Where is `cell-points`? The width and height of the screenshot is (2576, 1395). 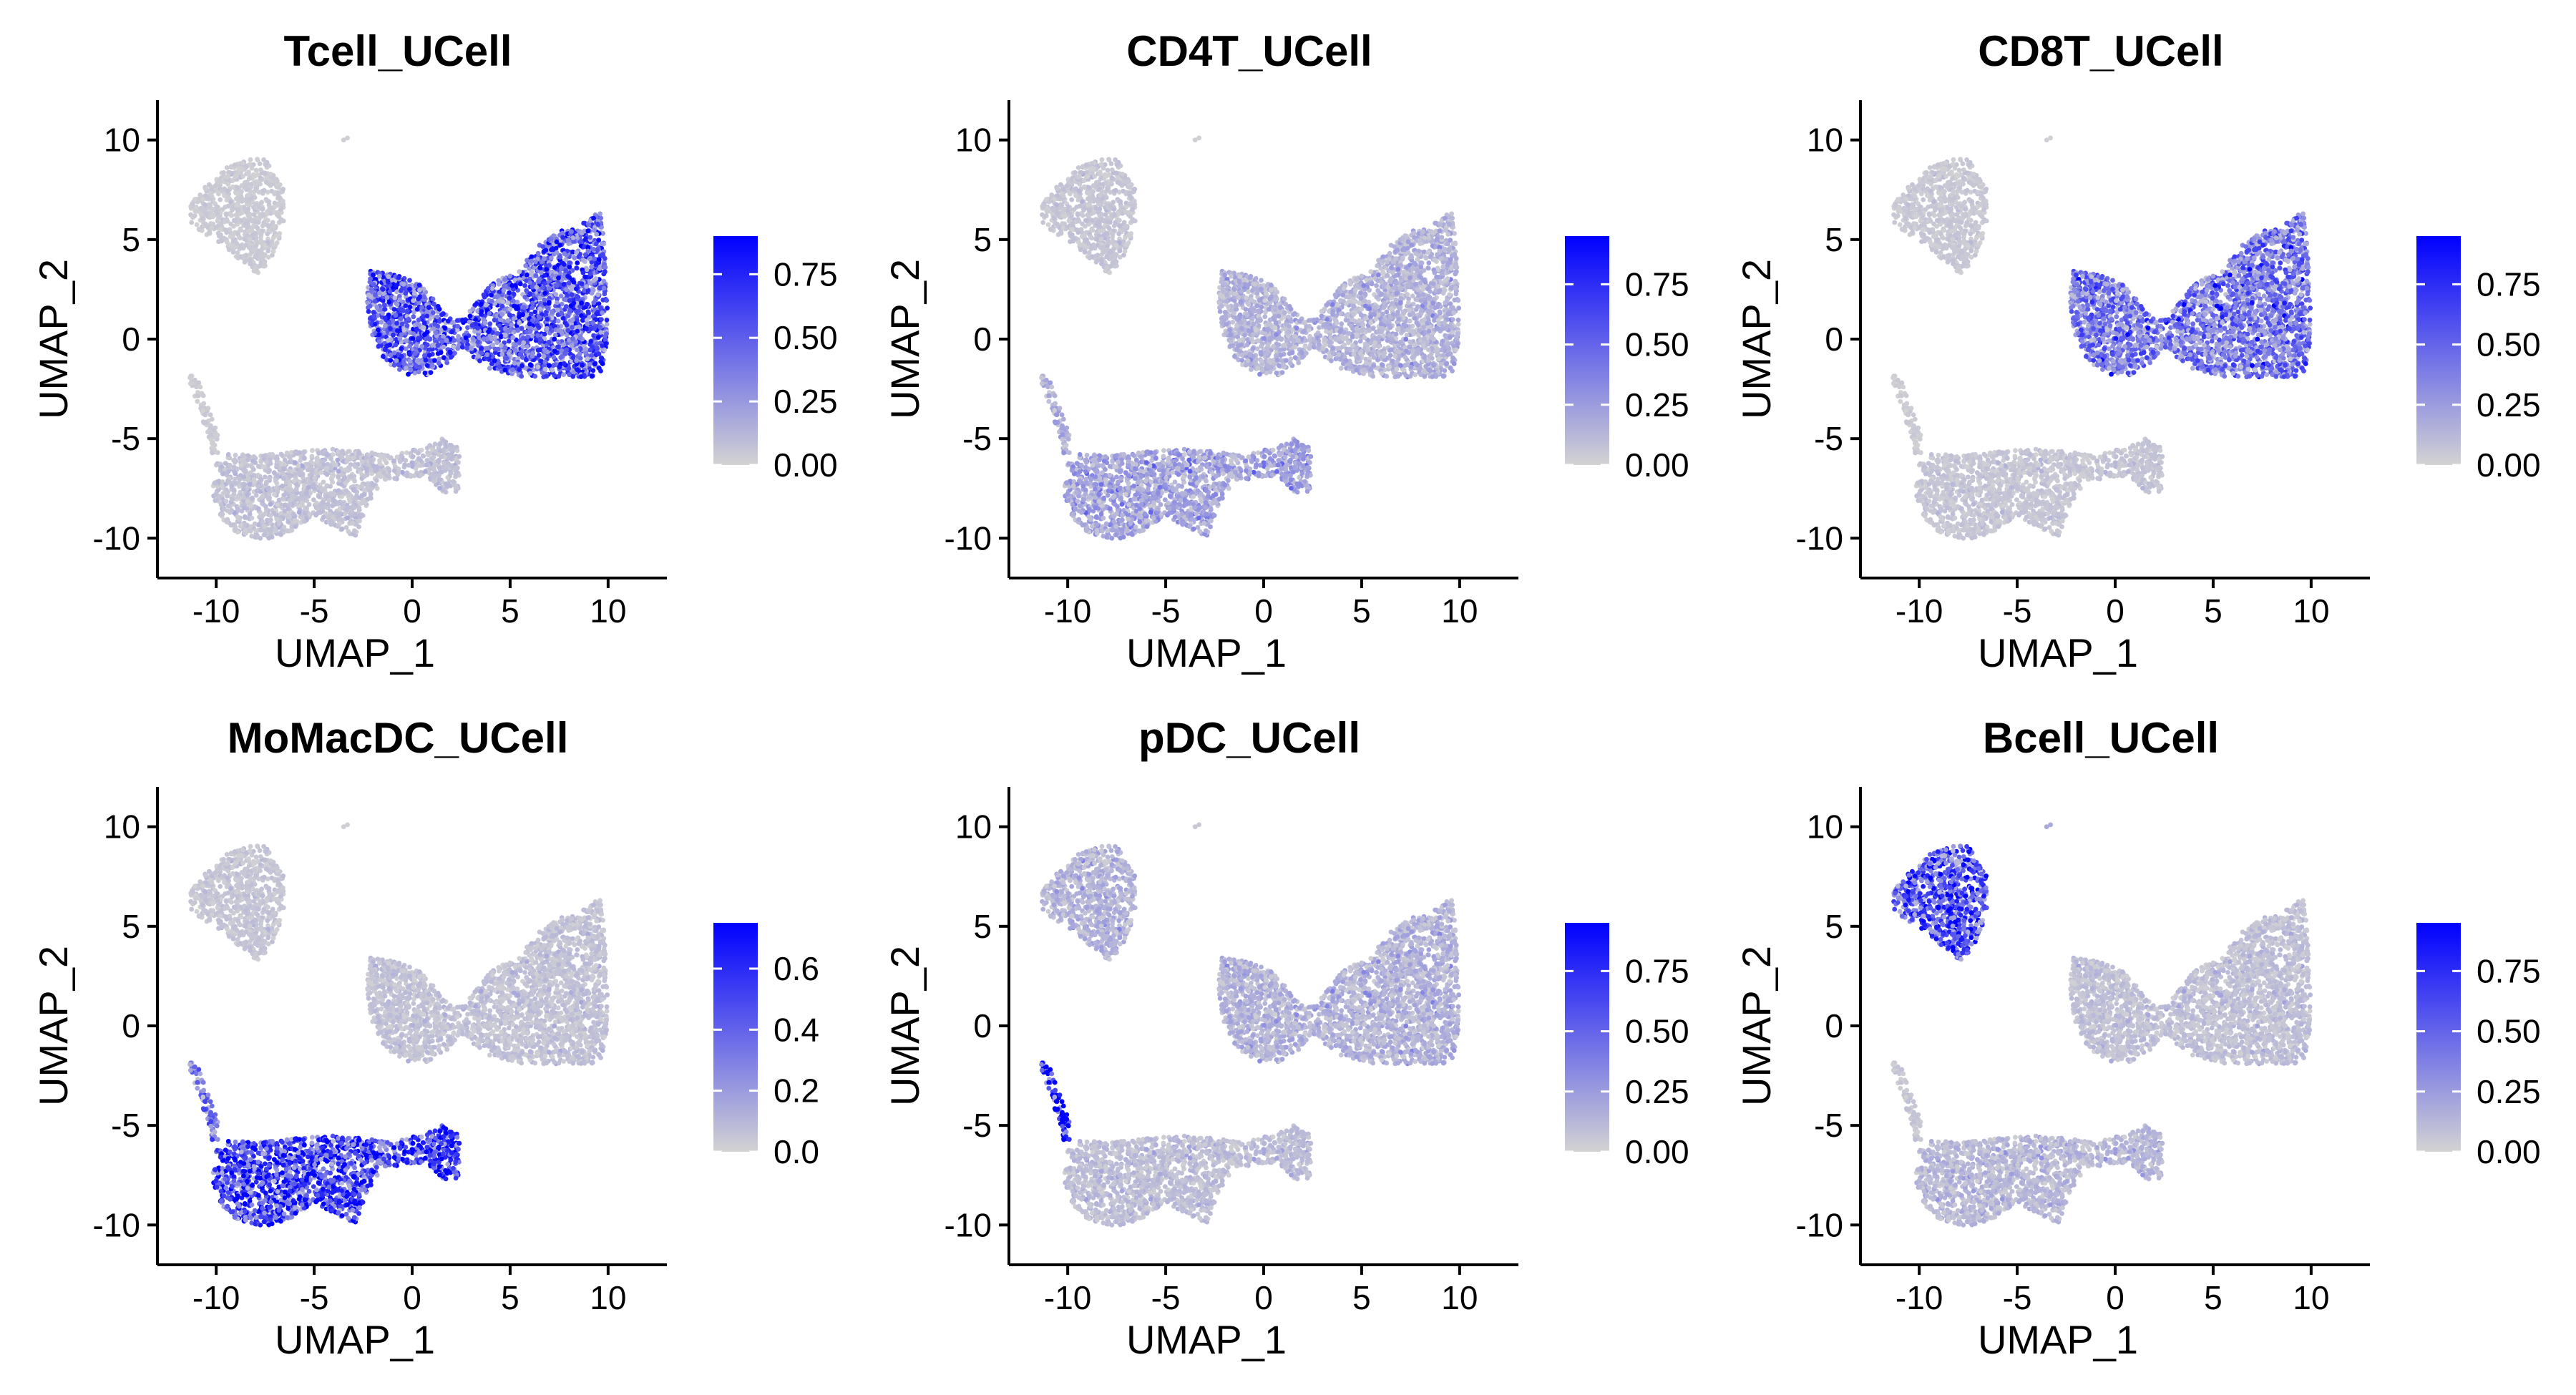
cell-points is located at coordinates (1250, 338).